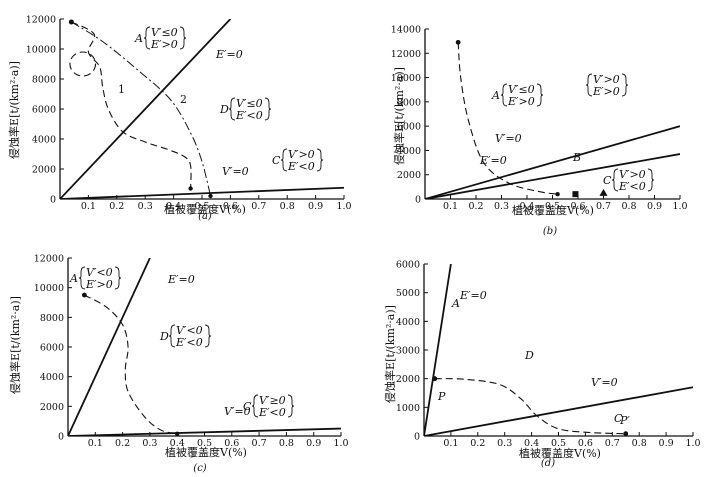 The image size is (711, 477). Describe the element at coordinates (99, 272) in the screenshot. I see `region-condition: V′<0` at that location.